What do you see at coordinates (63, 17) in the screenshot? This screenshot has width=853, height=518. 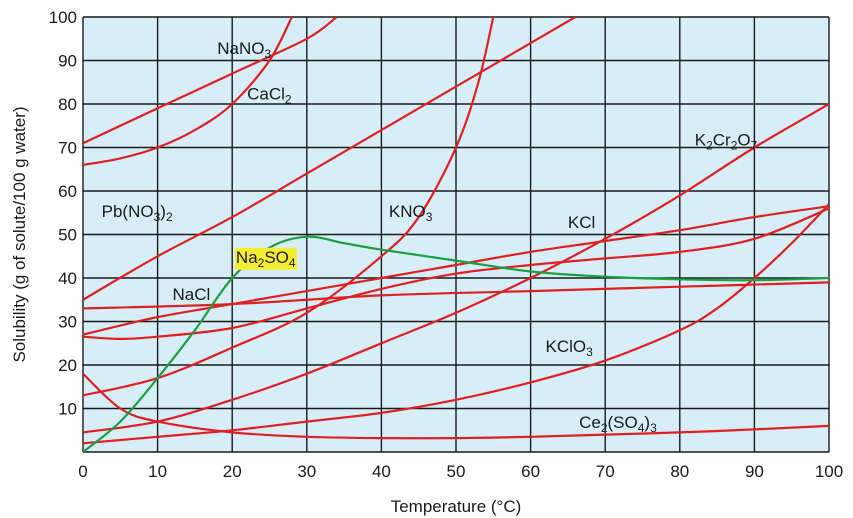 I see `y-tick-label: 100` at bounding box center [63, 17].